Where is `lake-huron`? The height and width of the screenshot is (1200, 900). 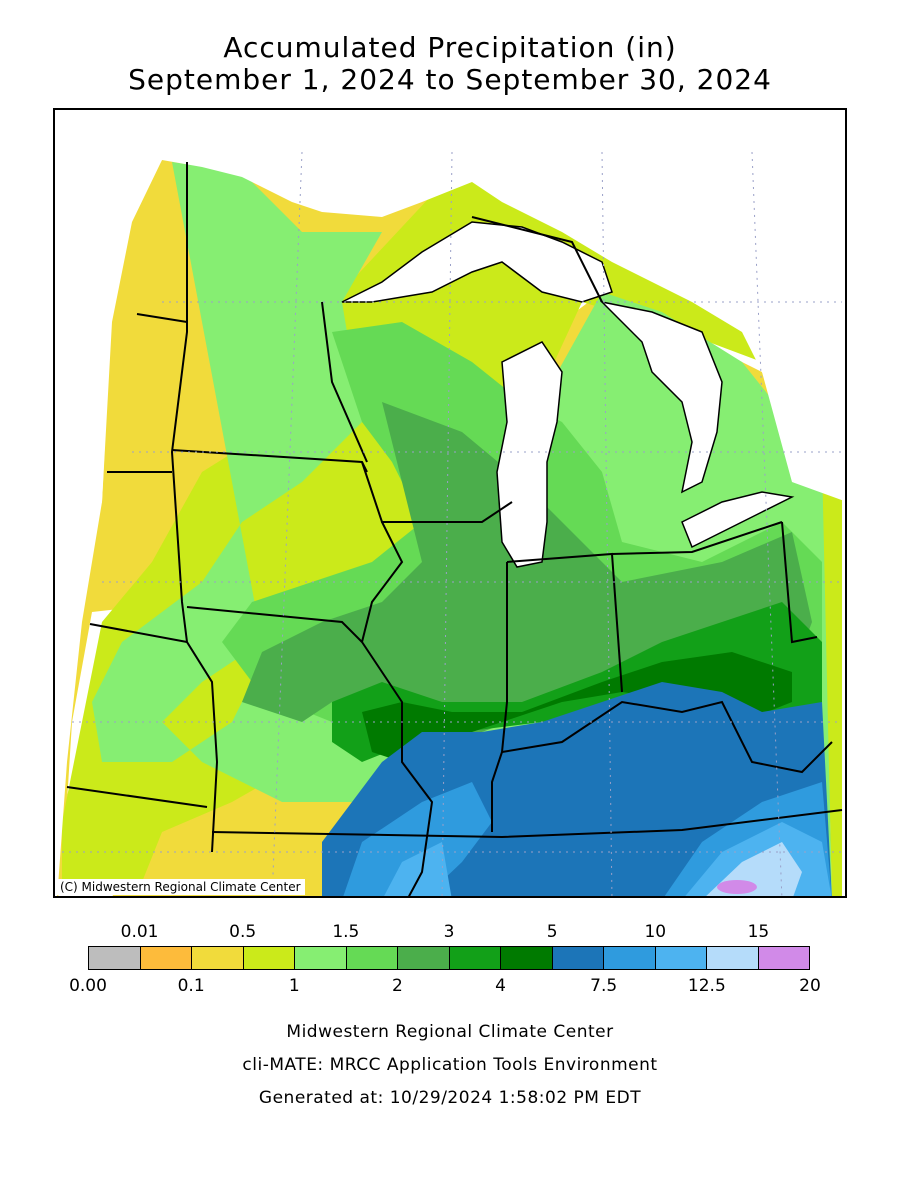
lake-huron is located at coordinates (661, 397).